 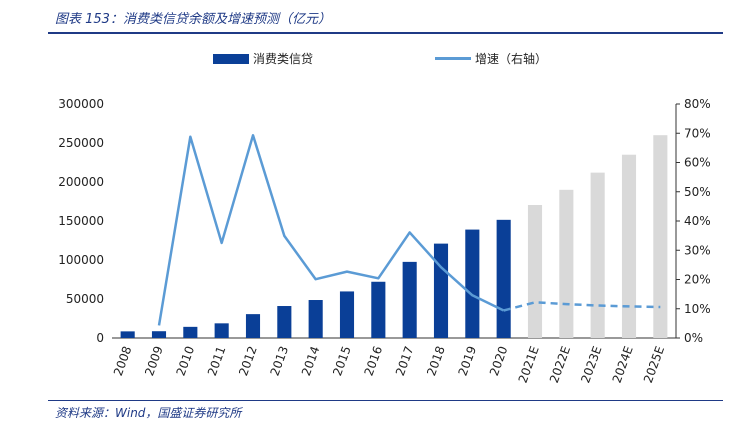 I want to click on x-tick-label: 2011, so click(x=217, y=360).